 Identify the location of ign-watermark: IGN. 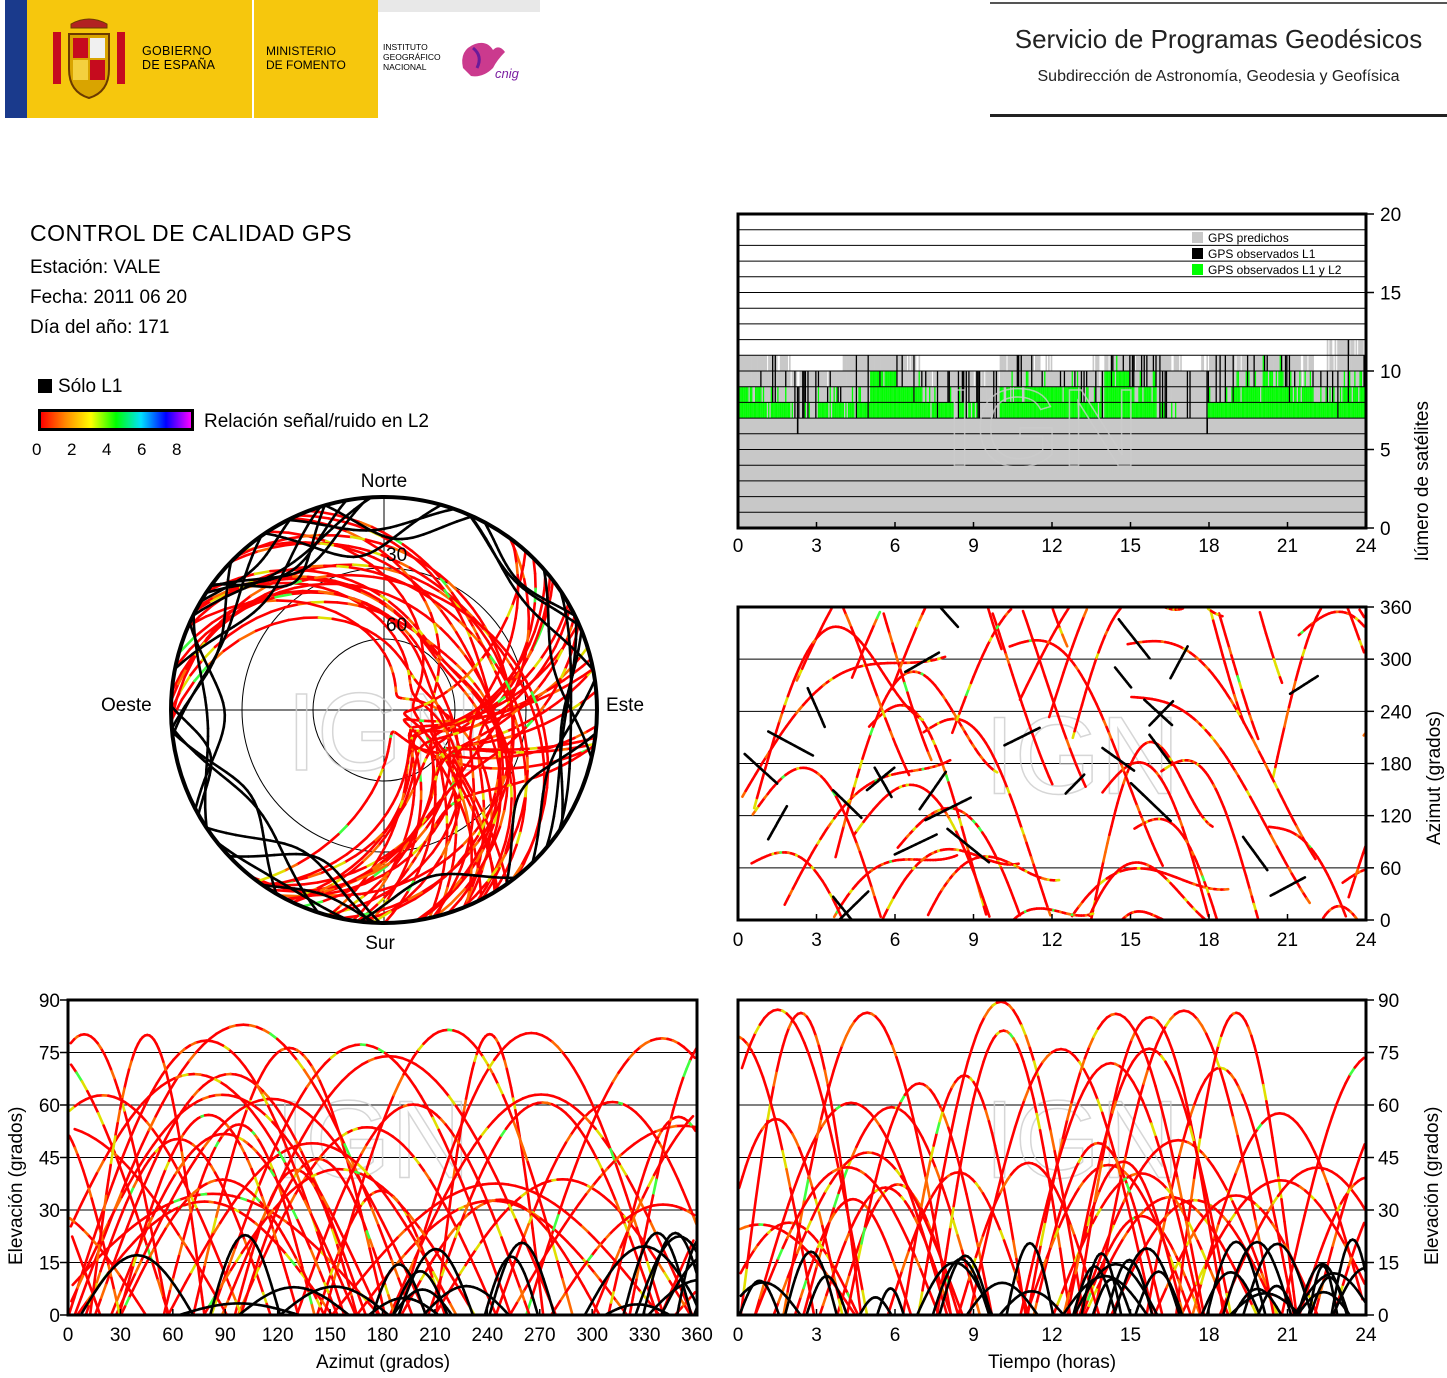
(1082, 756).